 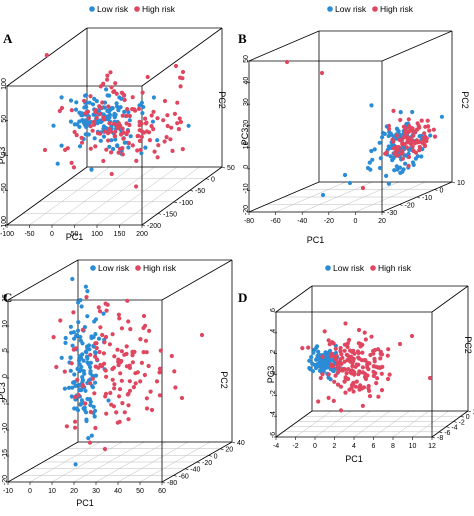 I want to click on x-tick-label: 50, so click(x=140, y=491).